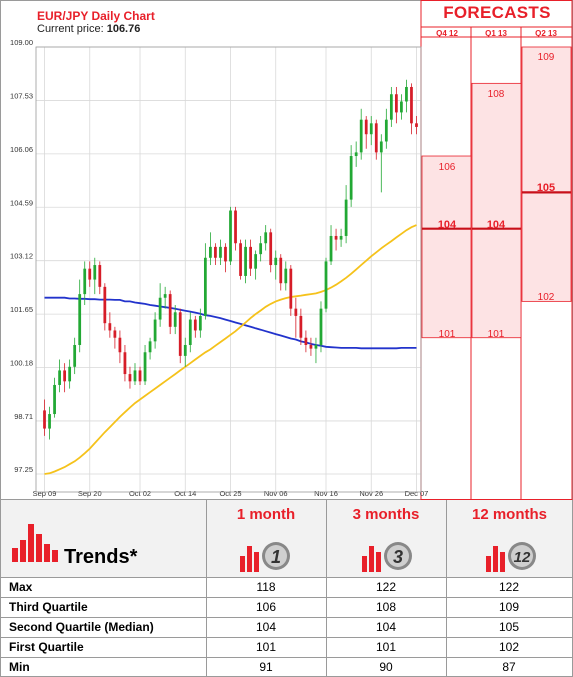 Image resolution: width=573 pixels, height=677 pixels. I want to click on forecast-q1-value: 101, so click(447, 334).